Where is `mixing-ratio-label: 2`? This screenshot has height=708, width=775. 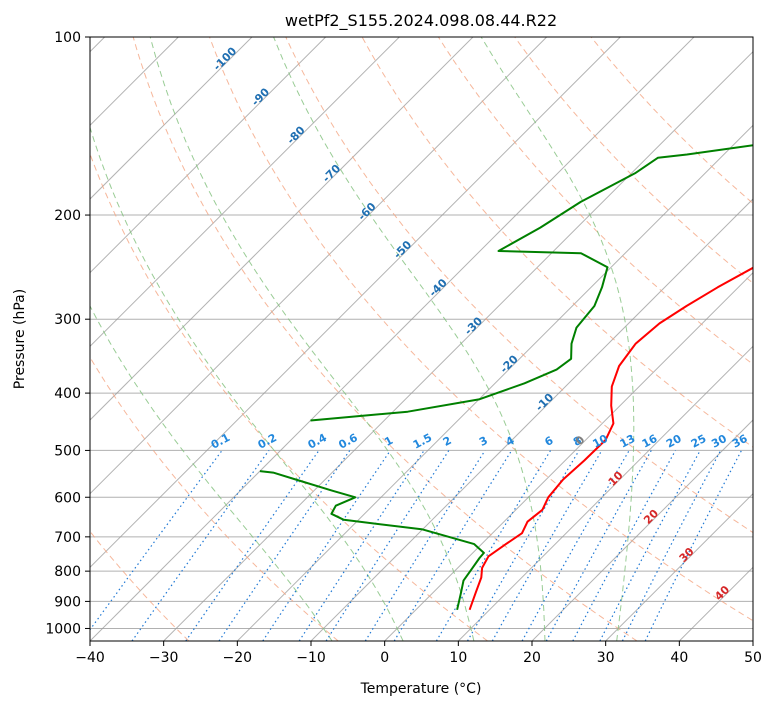 mixing-ratio-label: 2 is located at coordinates (447, 441).